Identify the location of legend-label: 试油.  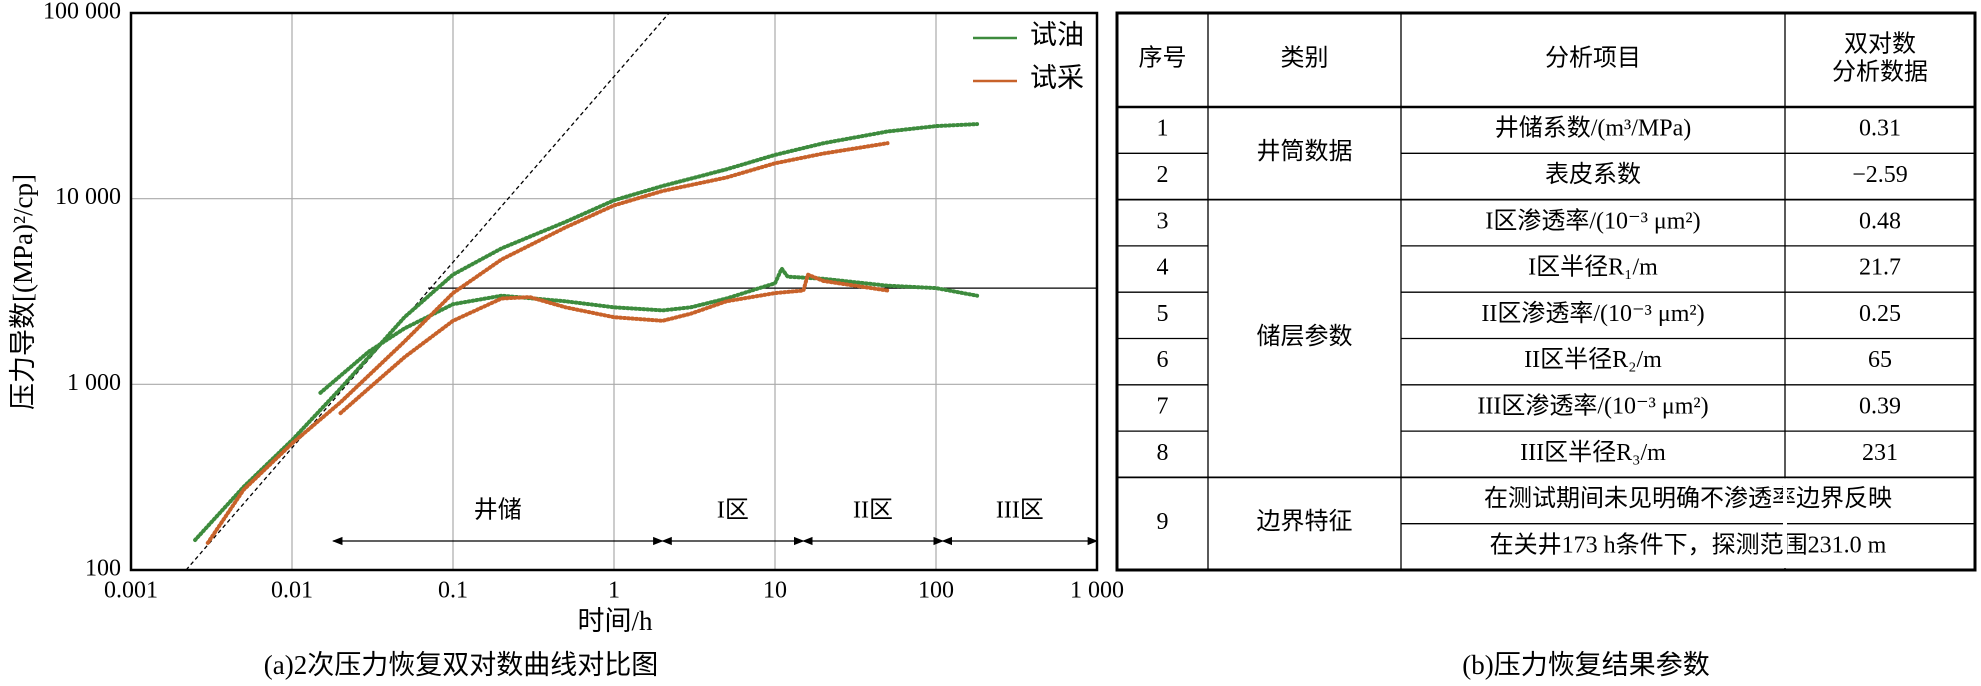
(1057, 35).